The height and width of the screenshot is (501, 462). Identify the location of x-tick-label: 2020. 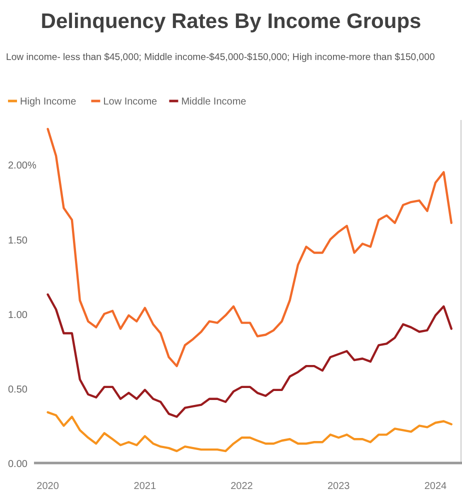
(48, 486).